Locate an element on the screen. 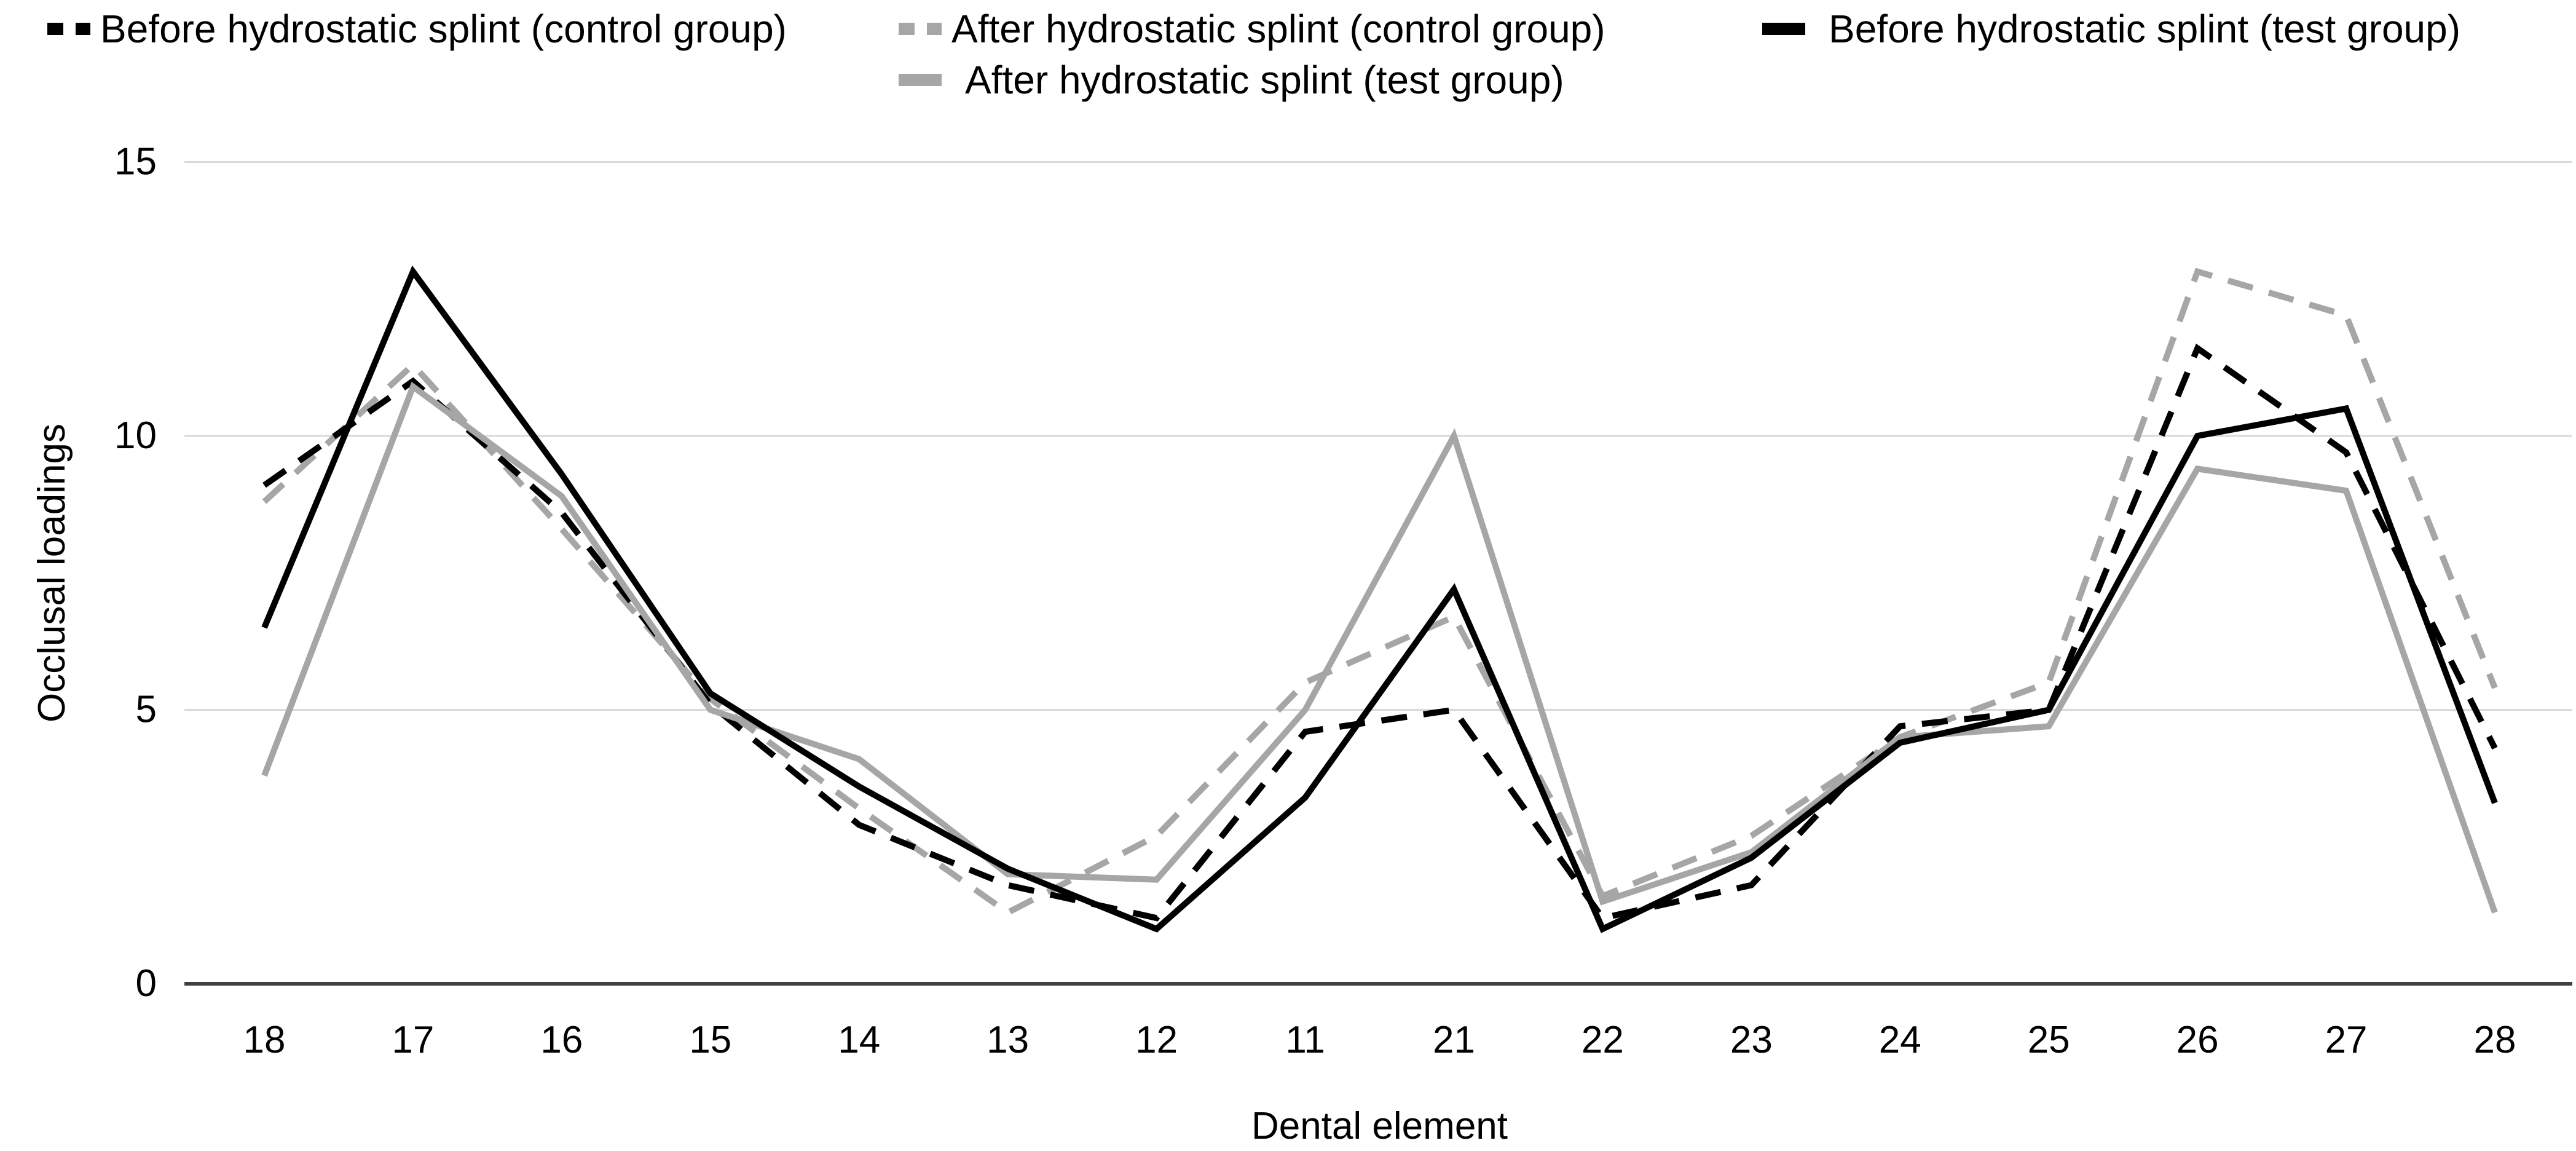 The image size is (2576, 1151). x-tick-label: 23 is located at coordinates (1752, 1040).